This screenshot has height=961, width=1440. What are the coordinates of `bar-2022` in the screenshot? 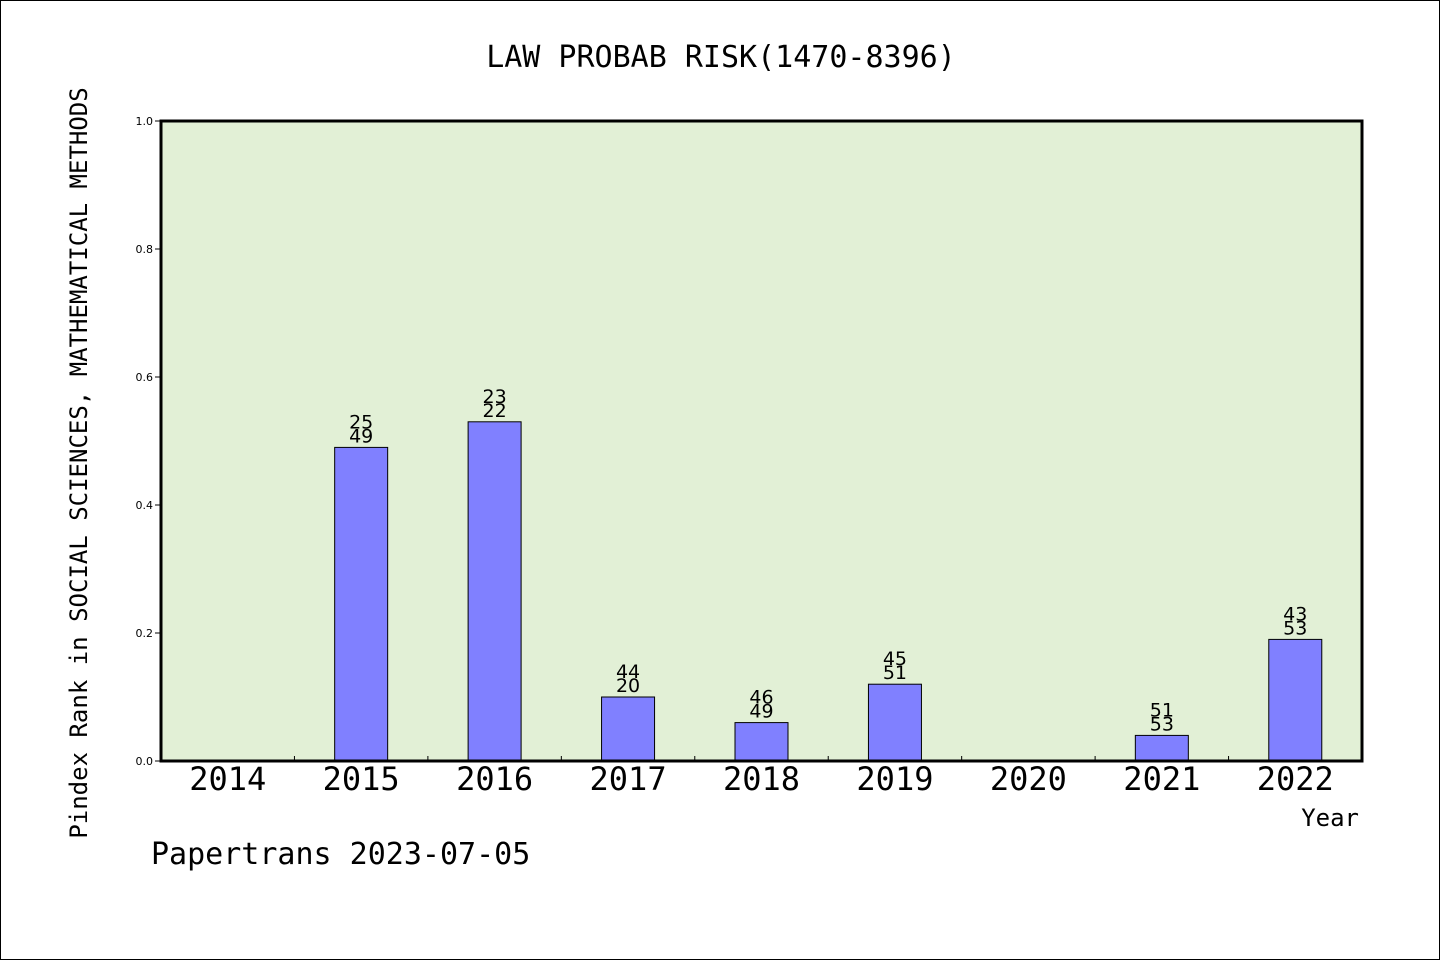 It's located at (1295, 700).